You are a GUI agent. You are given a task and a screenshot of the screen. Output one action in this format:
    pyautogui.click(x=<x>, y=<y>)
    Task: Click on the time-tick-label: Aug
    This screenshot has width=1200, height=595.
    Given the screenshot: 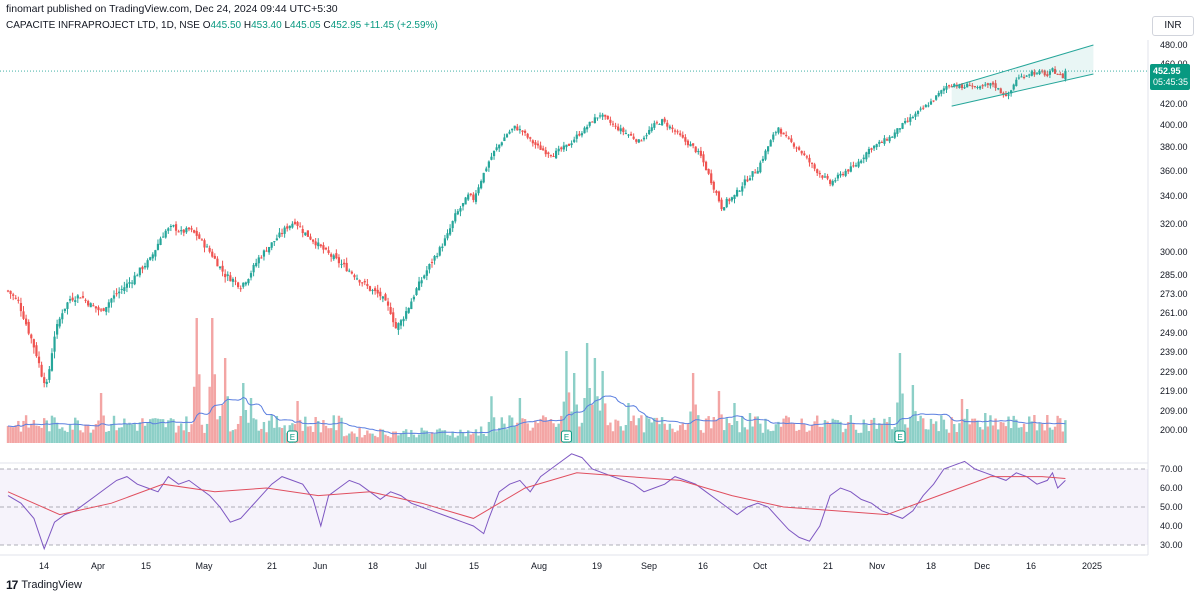 What is the action you would take?
    pyautogui.click(x=539, y=566)
    